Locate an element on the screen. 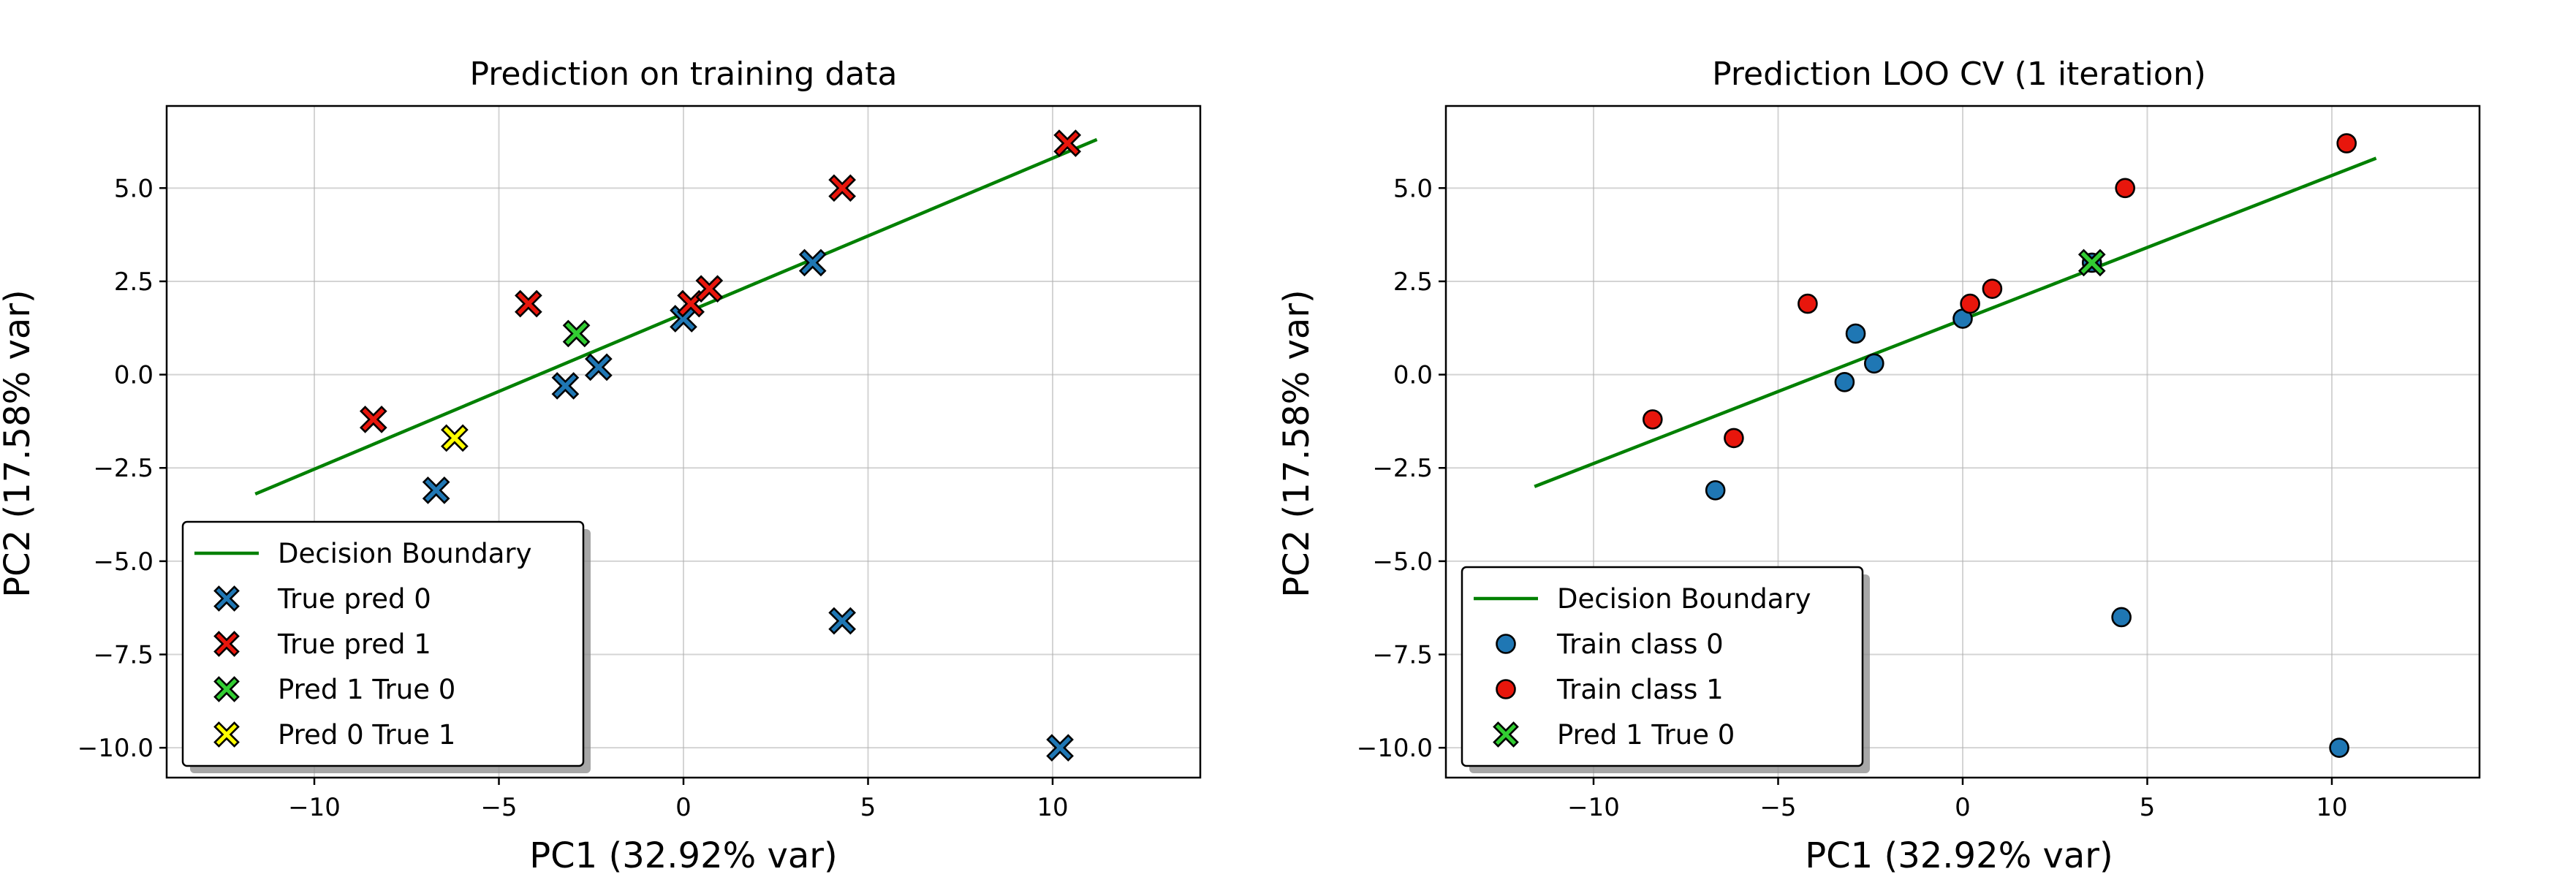 This screenshot has width=2576, height=877. legend-label: Train class 1 is located at coordinates (1640, 690).